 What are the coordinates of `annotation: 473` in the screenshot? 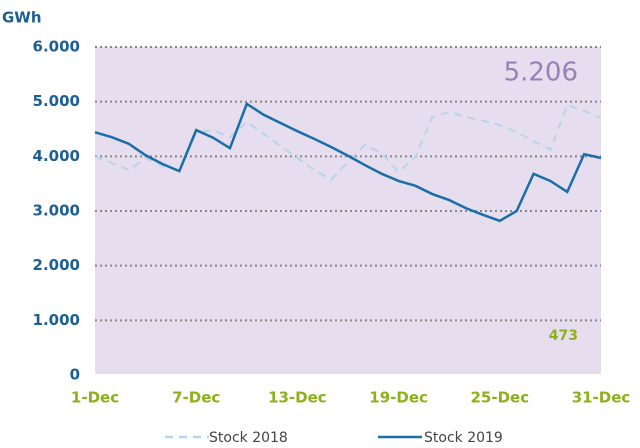 It's located at (563, 336).